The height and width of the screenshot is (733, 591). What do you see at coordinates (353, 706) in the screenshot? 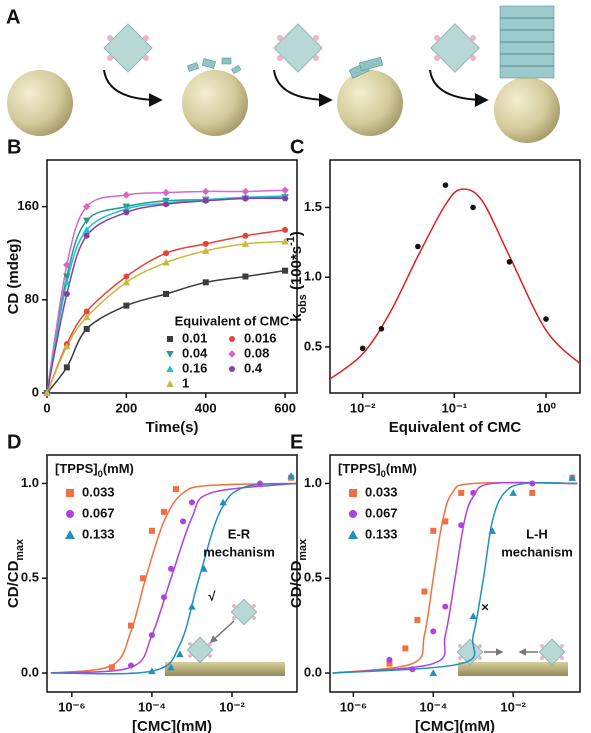
I see `x-tick-label: 10⁻⁶` at bounding box center [353, 706].